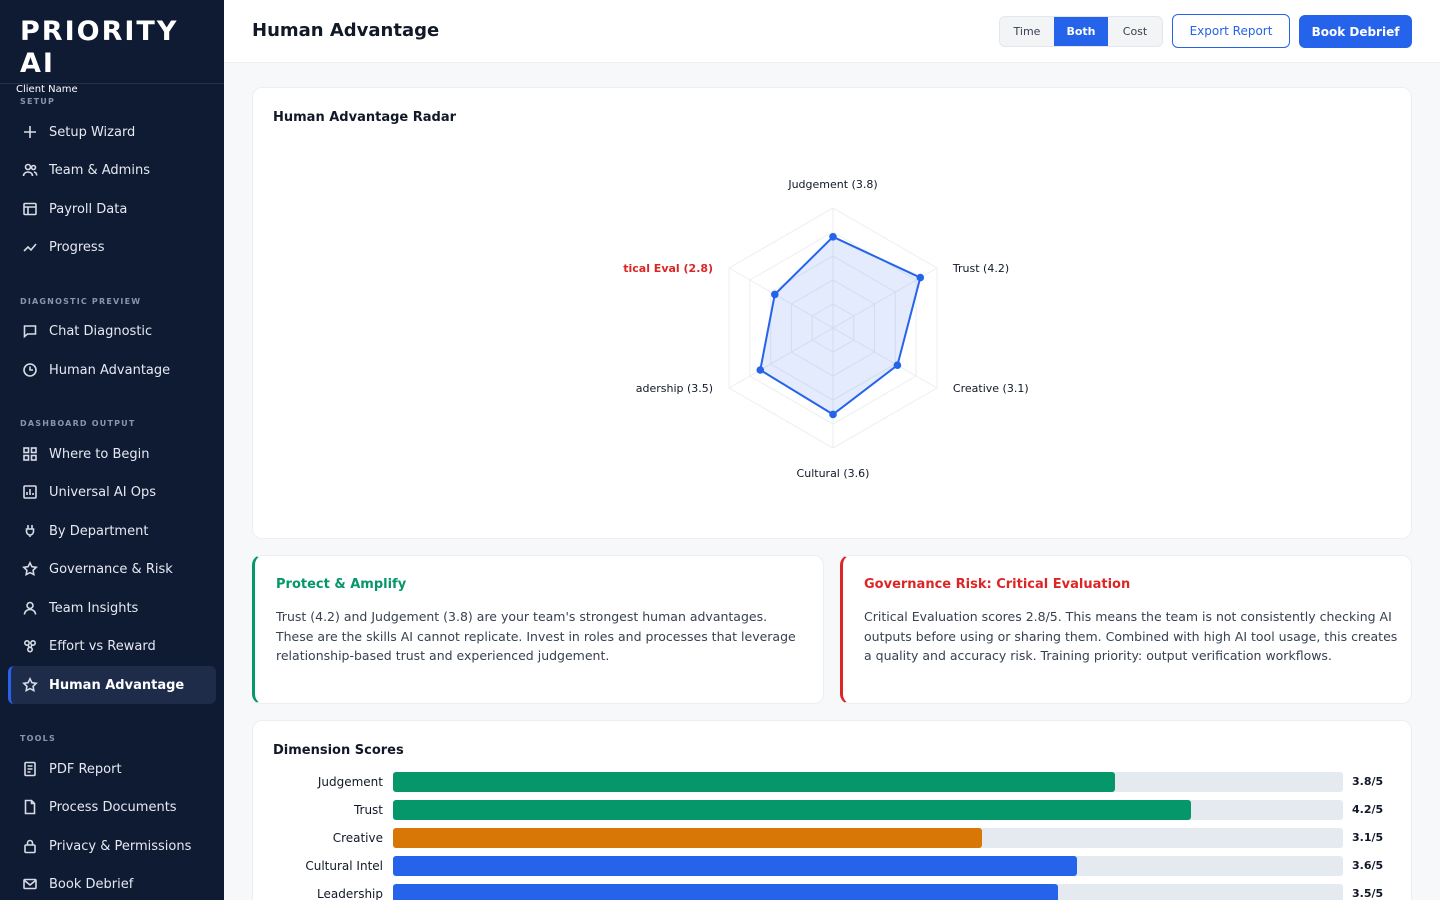 This screenshot has width=1440, height=900. Describe the element at coordinates (102, 646) in the screenshot. I see `sidebar-item-label: Effort vs Reward` at that location.